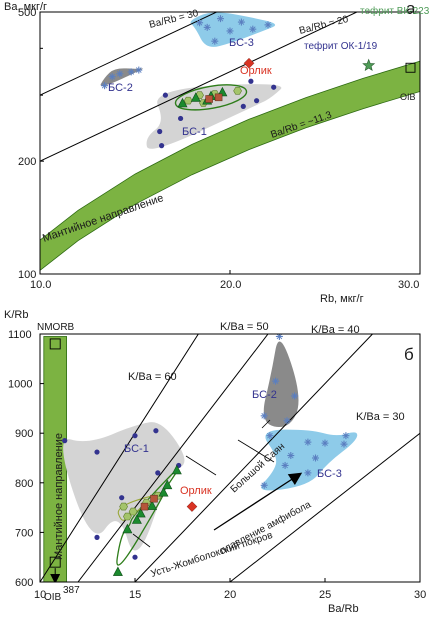  What do you see at coordinates (136, 449) in the screenshot?
I see `group-label-bs1-b: БС-1` at bounding box center [136, 449].